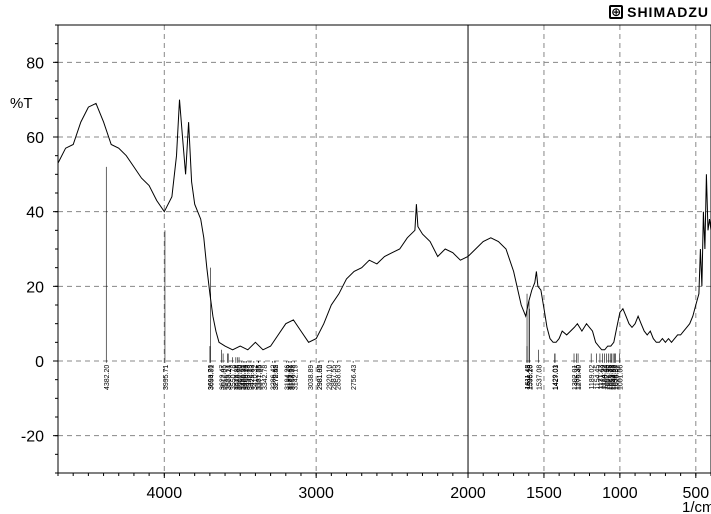 The height and width of the screenshot is (514, 711). I want to click on peak-label: 1611.43, so click(528, 377).